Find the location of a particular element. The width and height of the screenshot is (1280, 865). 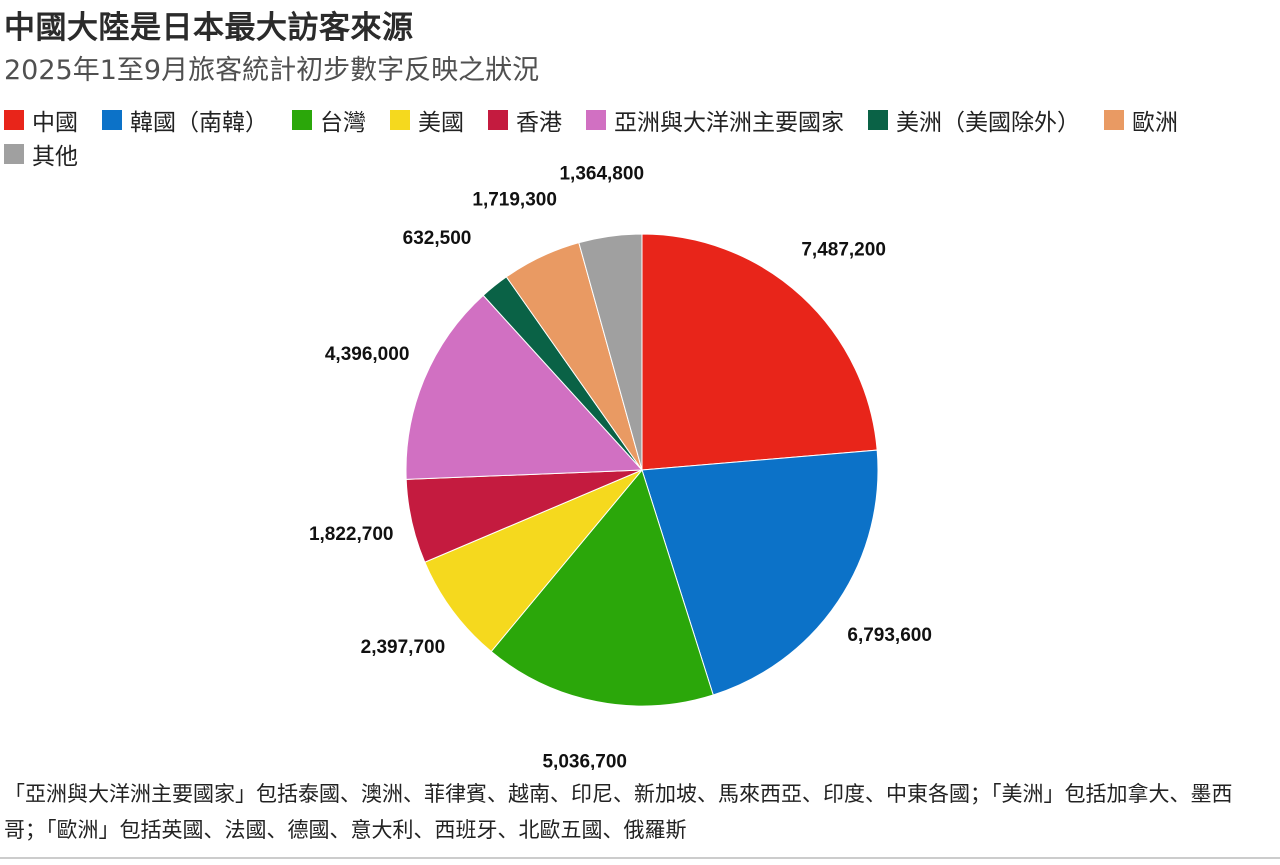

legend-item: 中國 is located at coordinates (41, 121).